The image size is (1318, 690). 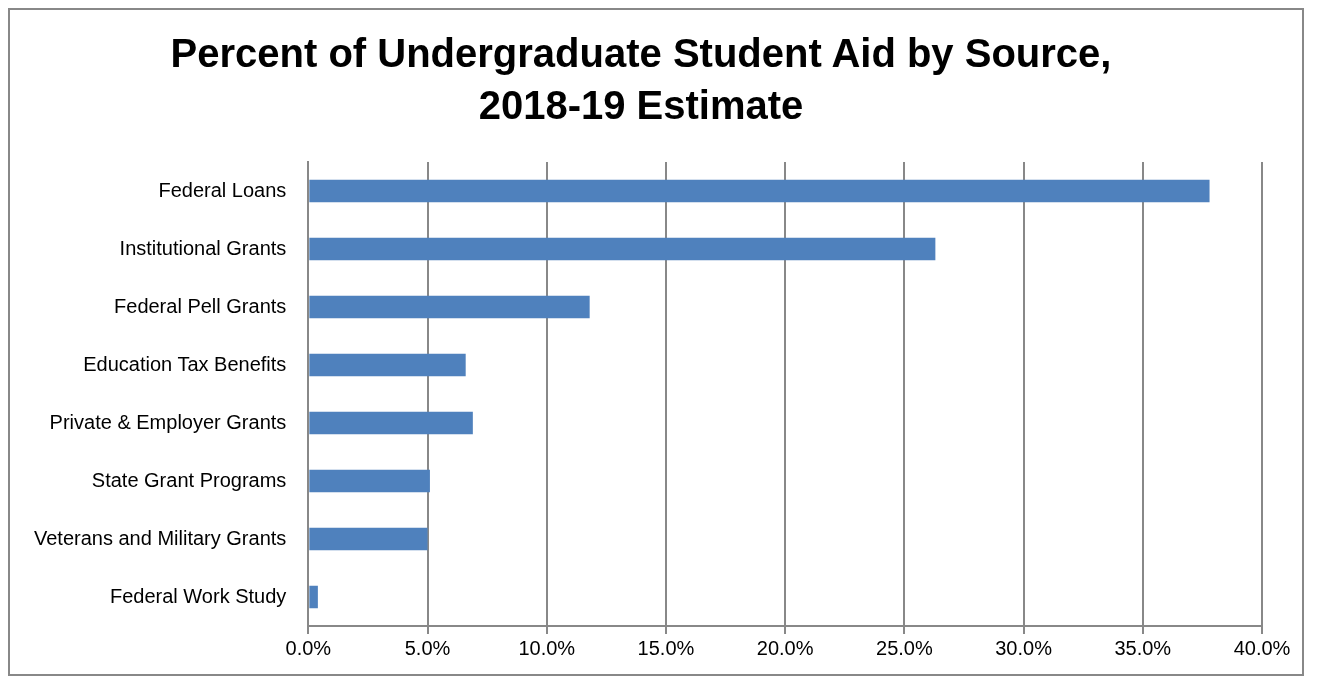 I want to click on y-tick-label: Education Tax Benefits, so click(x=185, y=363).